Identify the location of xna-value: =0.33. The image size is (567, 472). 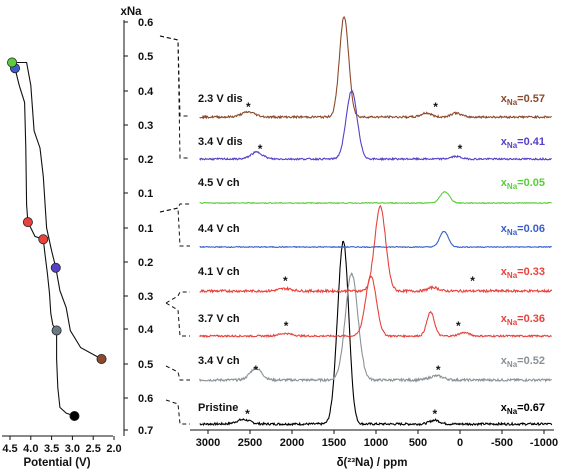
(531, 272).